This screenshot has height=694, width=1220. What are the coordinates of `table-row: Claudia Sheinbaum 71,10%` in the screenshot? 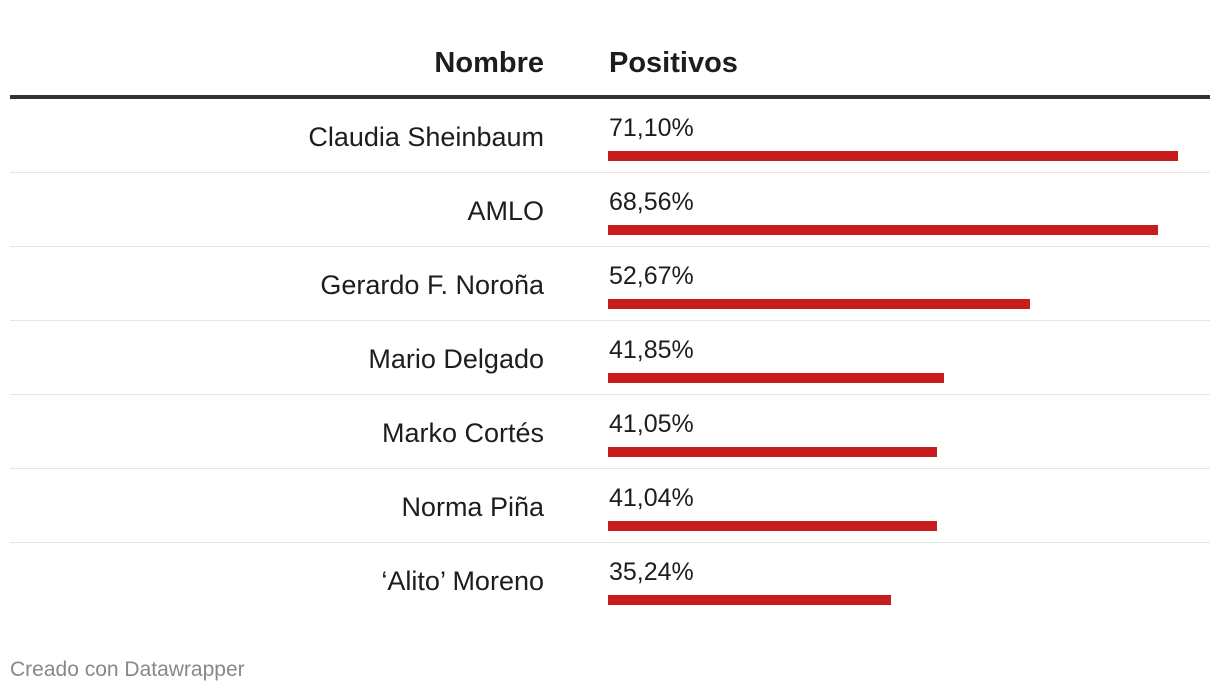 It's located at (610, 136).